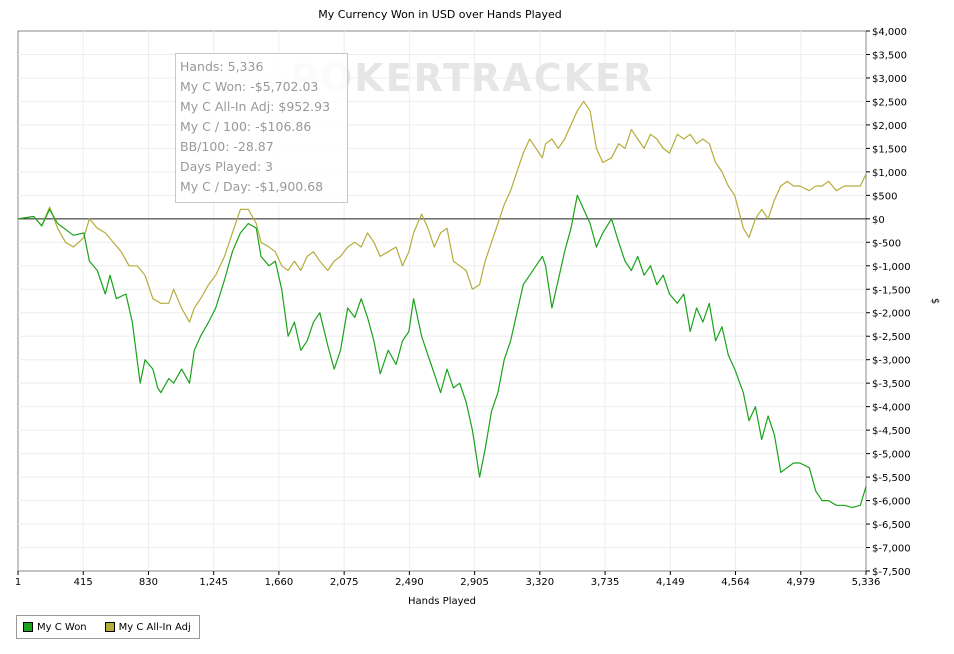 The image size is (954, 654). What do you see at coordinates (891, 455) in the screenshot?
I see `y-tick-label: $-5,000` at bounding box center [891, 455].